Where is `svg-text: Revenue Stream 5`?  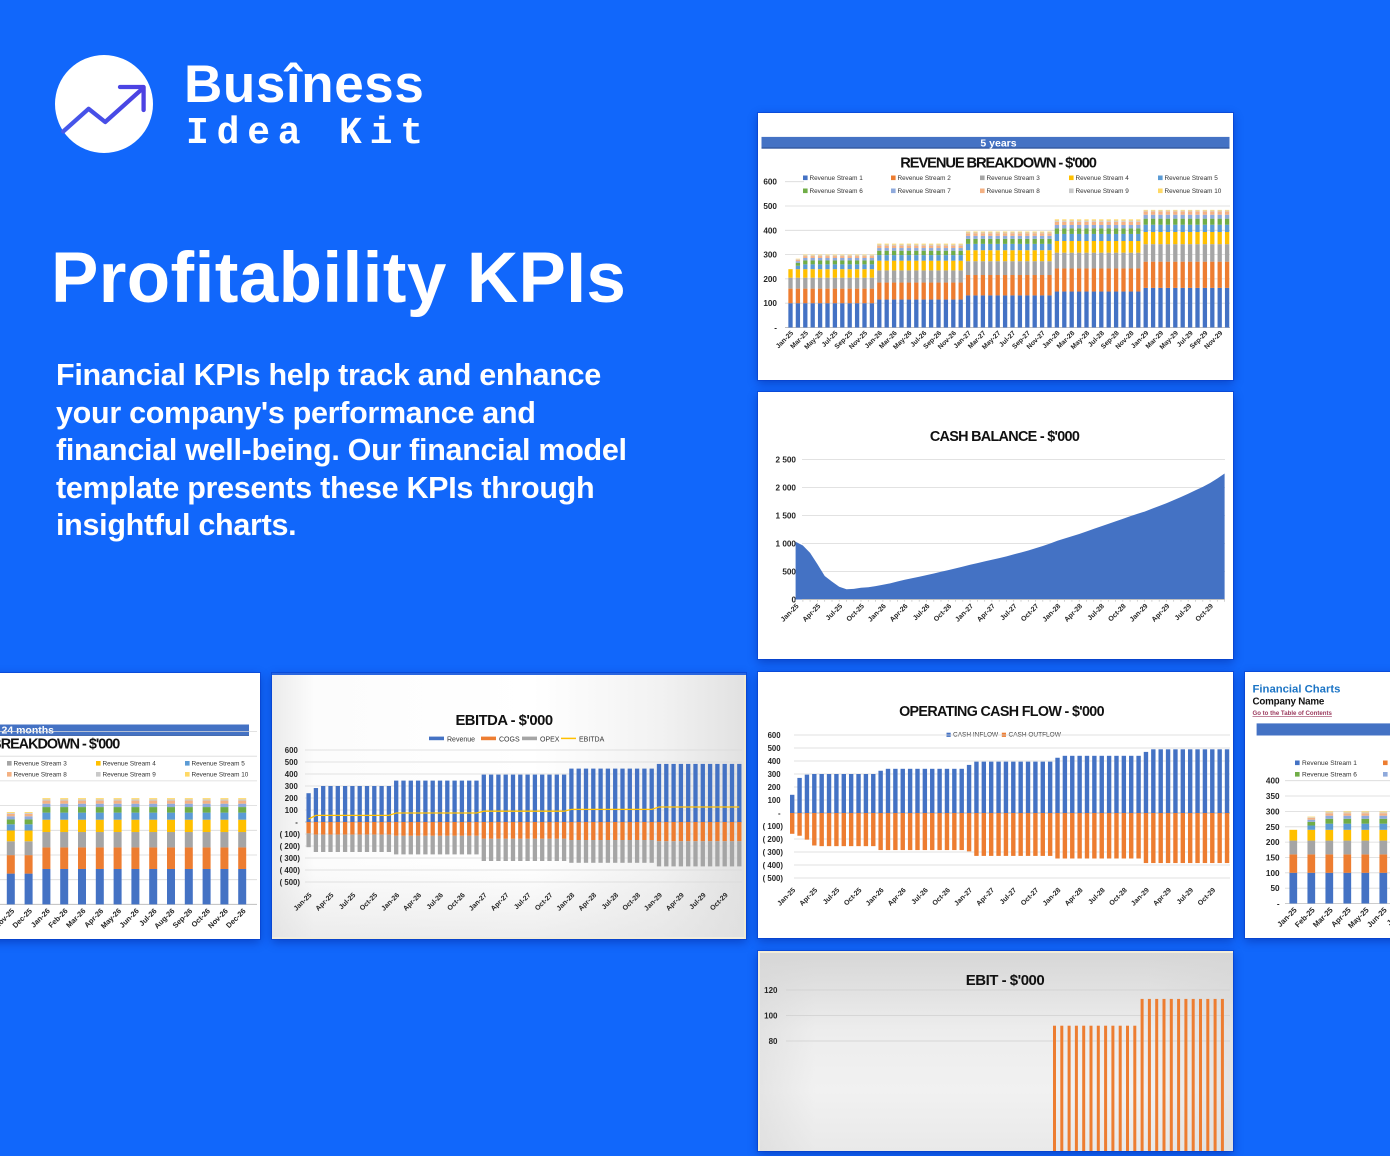 svg-text: Revenue Stream 5 is located at coordinates (1192, 178).